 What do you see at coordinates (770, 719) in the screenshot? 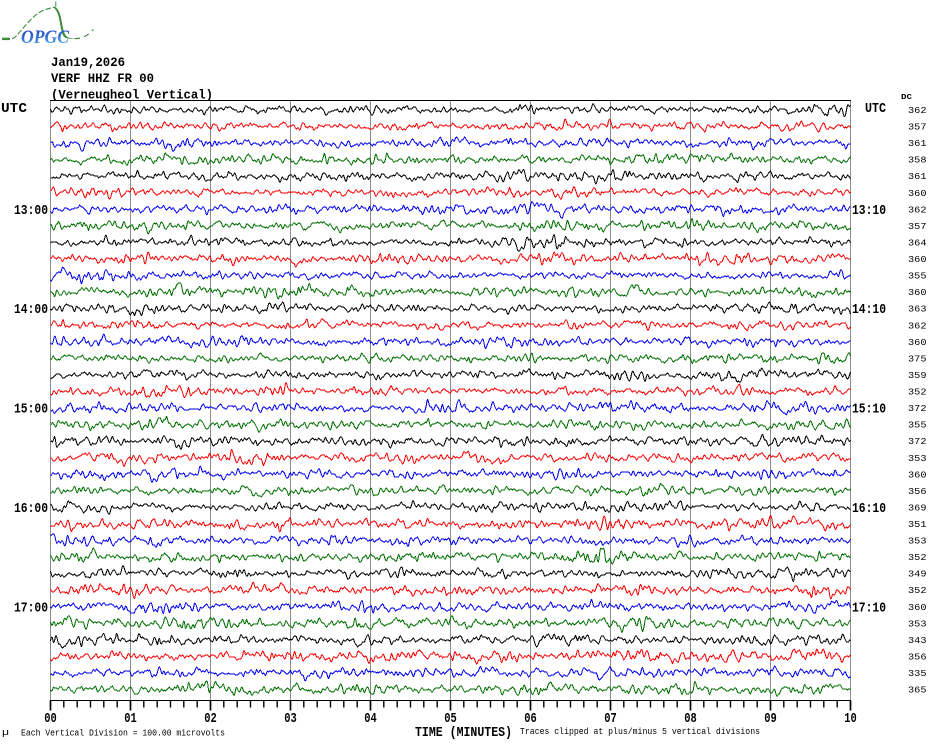
I see `svg-text: 09` at bounding box center [770, 719].